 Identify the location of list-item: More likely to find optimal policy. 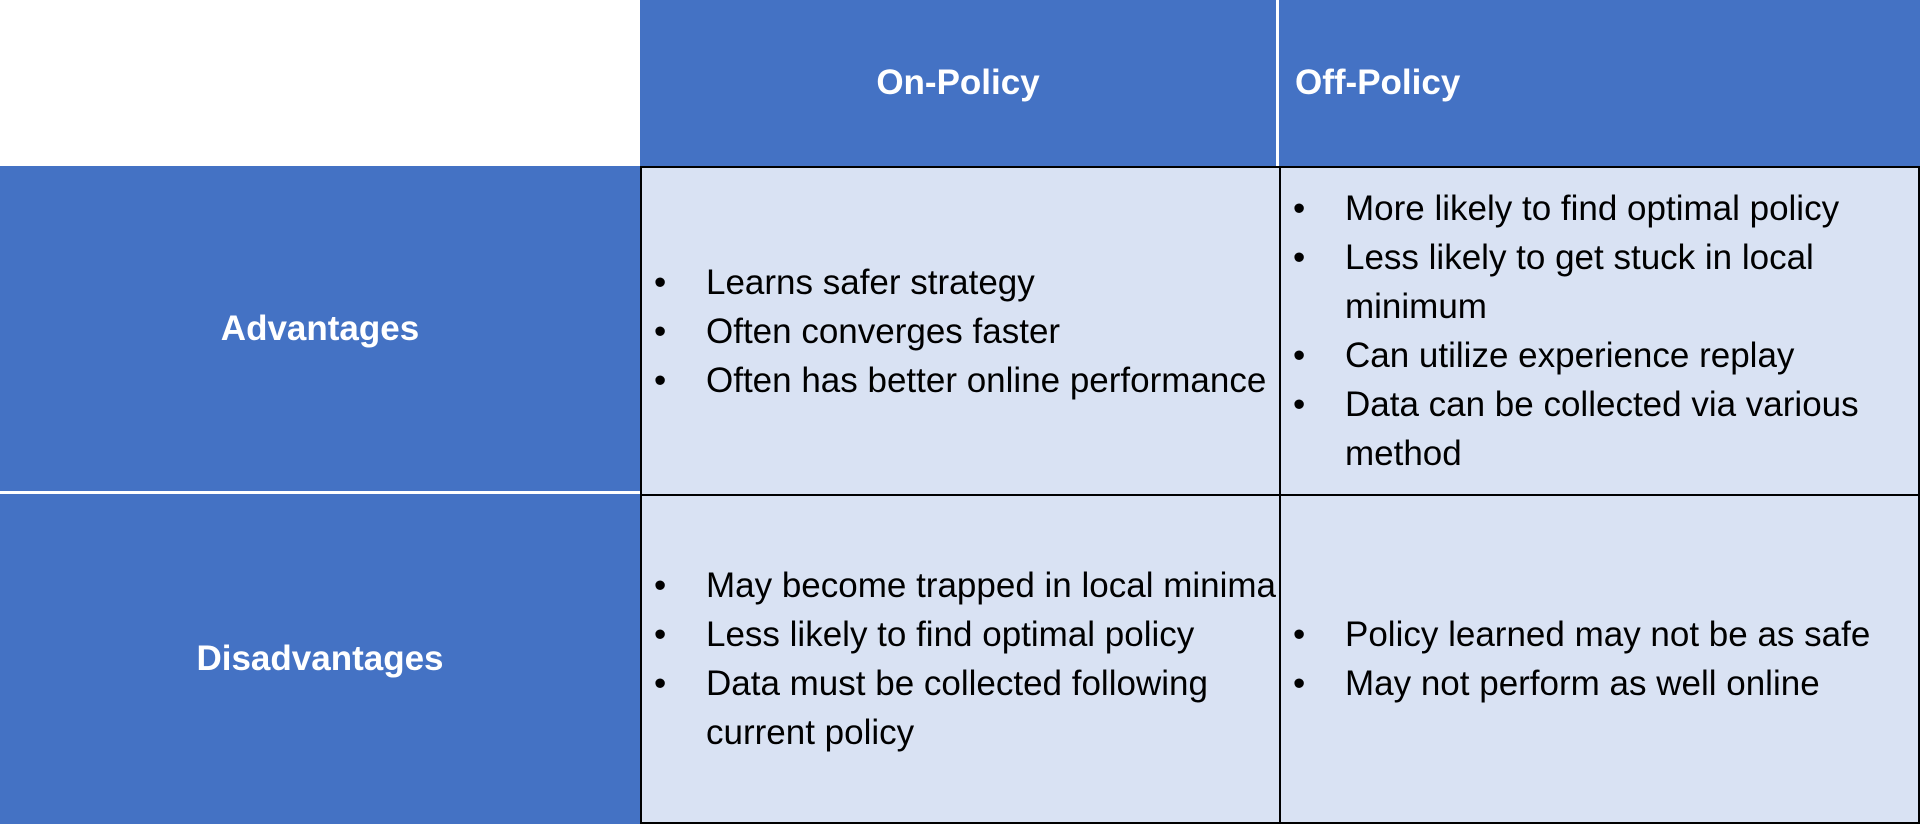
(1605, 208).